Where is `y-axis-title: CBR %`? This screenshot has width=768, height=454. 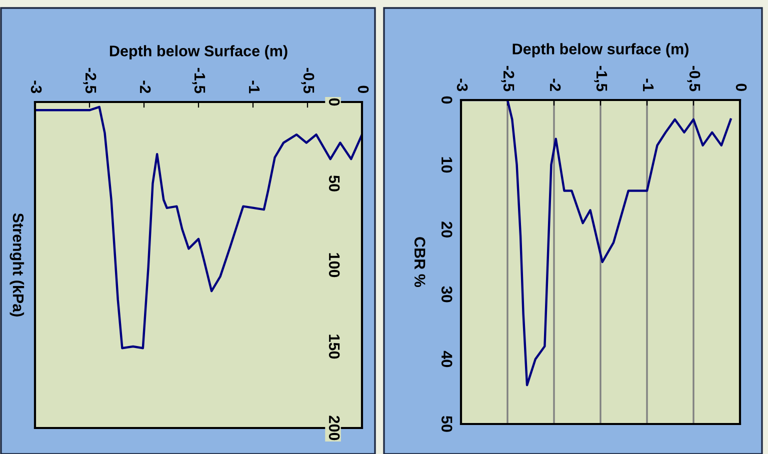
y-axis-title: CBR % is located at coordinates (420, 262).